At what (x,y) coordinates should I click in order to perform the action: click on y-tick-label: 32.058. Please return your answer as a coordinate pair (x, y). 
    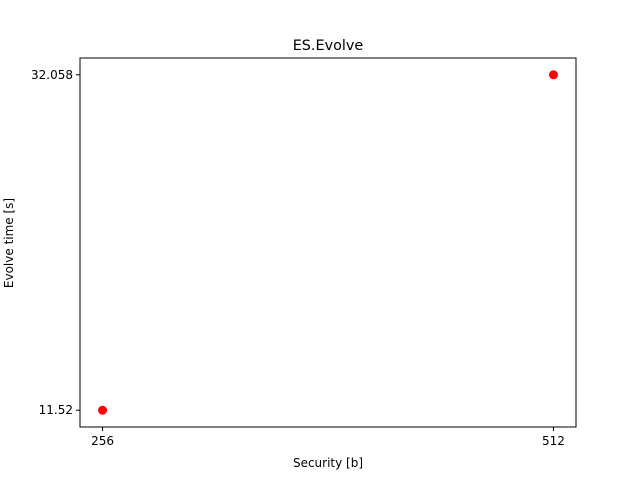
    Looking at the image, I should click on (52, 75).